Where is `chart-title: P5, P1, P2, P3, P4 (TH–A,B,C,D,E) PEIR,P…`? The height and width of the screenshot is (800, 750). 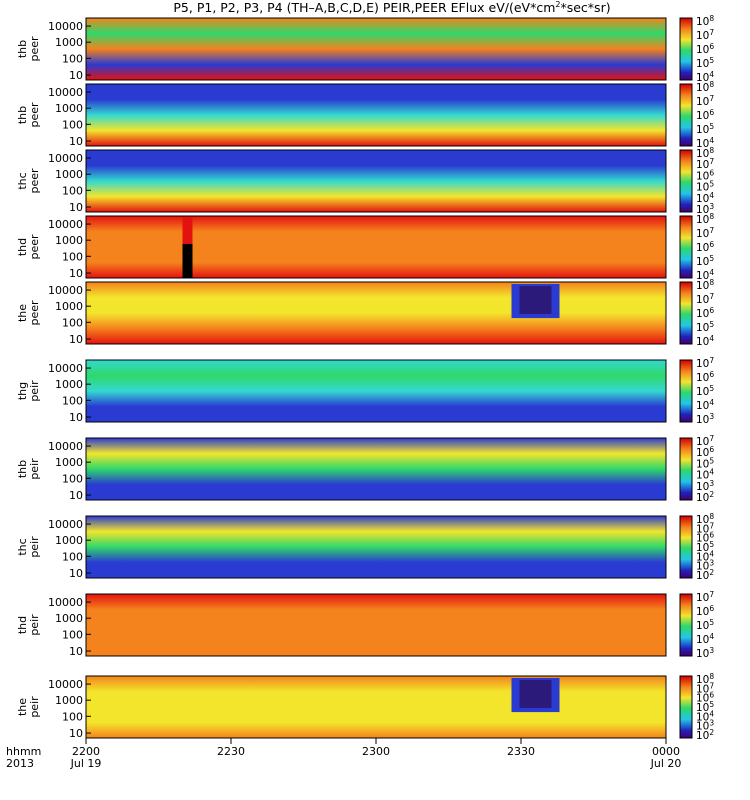 chart-title: P5, P1, P2, P3, P4 (TH–A,B,C,D,E) PEIR,P… is located at coordinates (391, 7).